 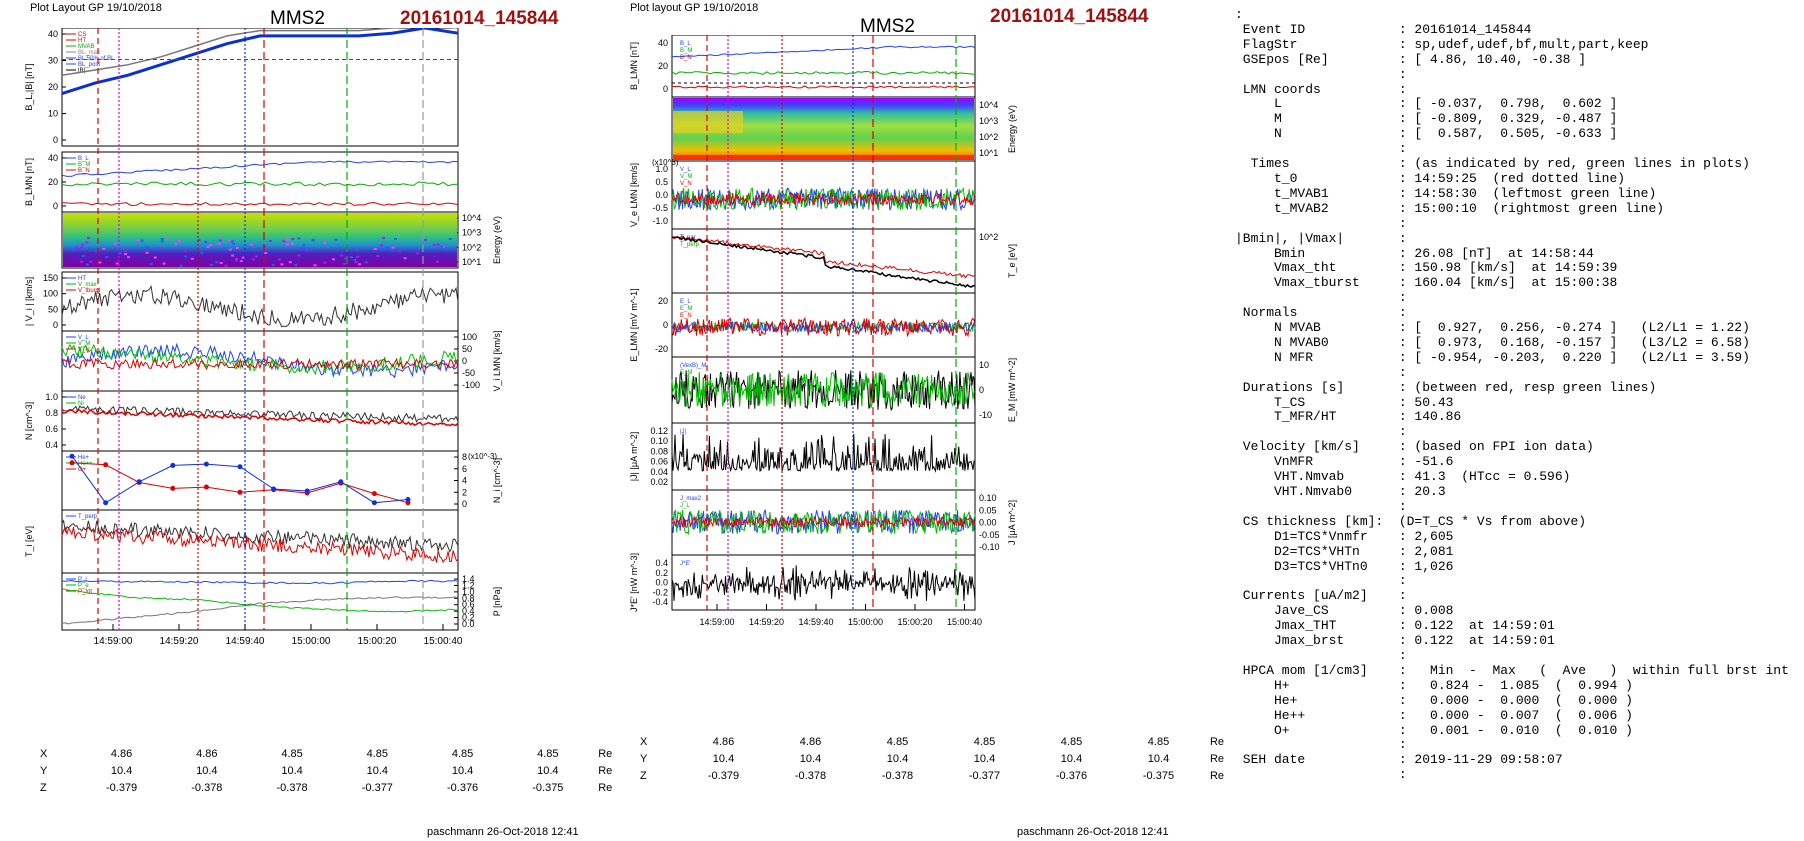 What do you see at coordinates (260, 536) in the screenshot?
I see `series-line-tpar` at bounding box center [260, 536].